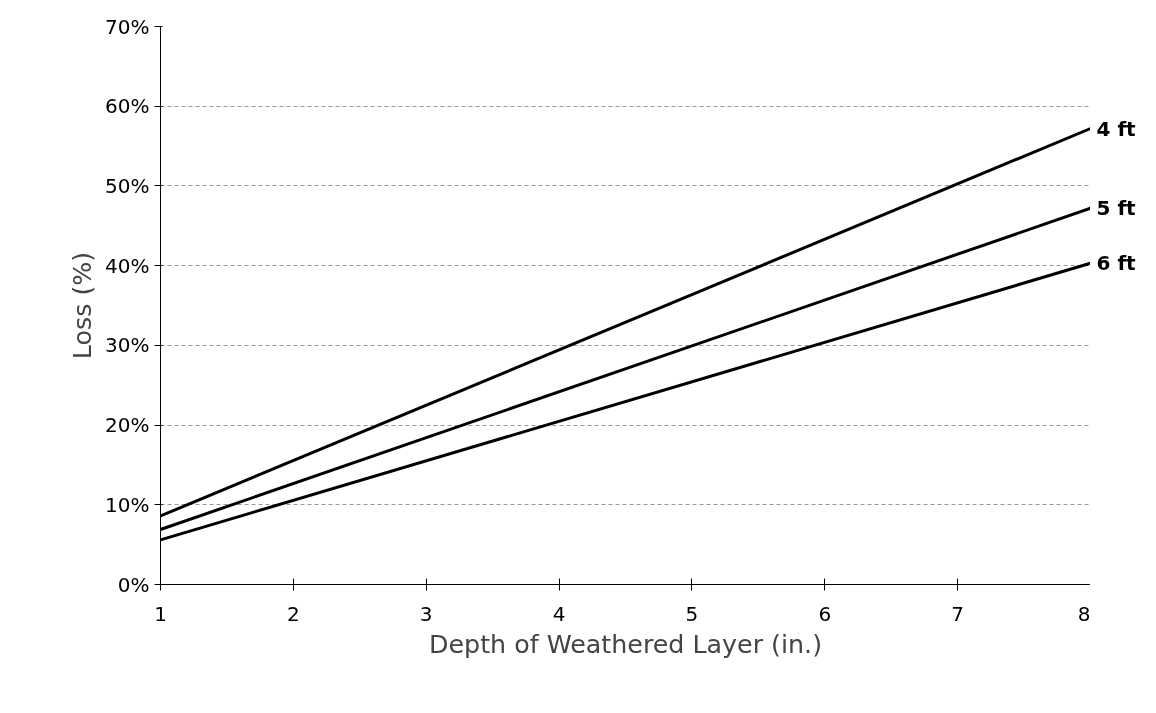 The height and width of the screenshot is (713, 1156). I want to click on y-tick-label: 70%, so click(127, 26).